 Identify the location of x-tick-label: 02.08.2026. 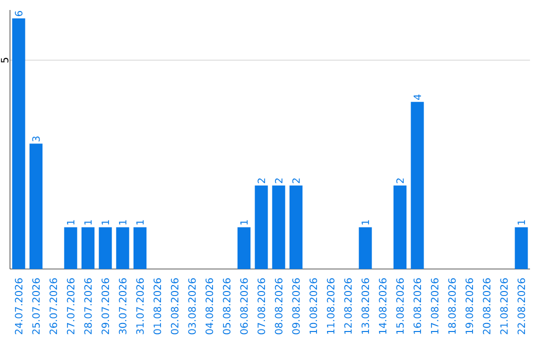
(174, 306).